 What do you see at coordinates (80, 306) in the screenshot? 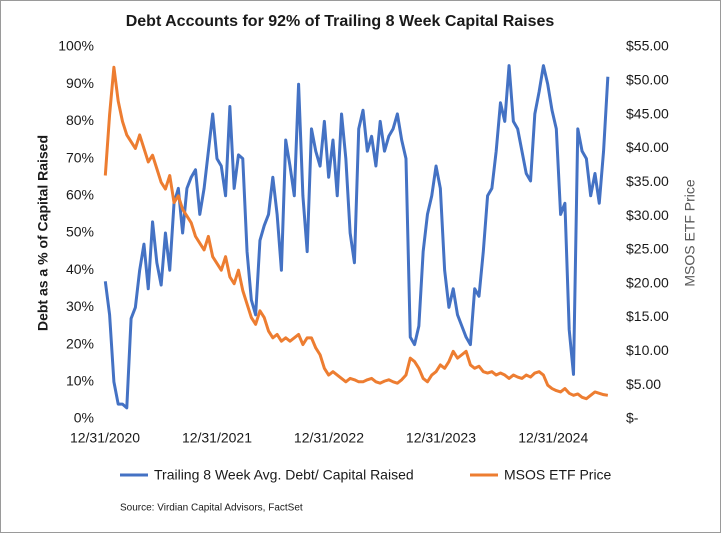
I see `y-tick-label: 30%` at bounding box center [80, 306].